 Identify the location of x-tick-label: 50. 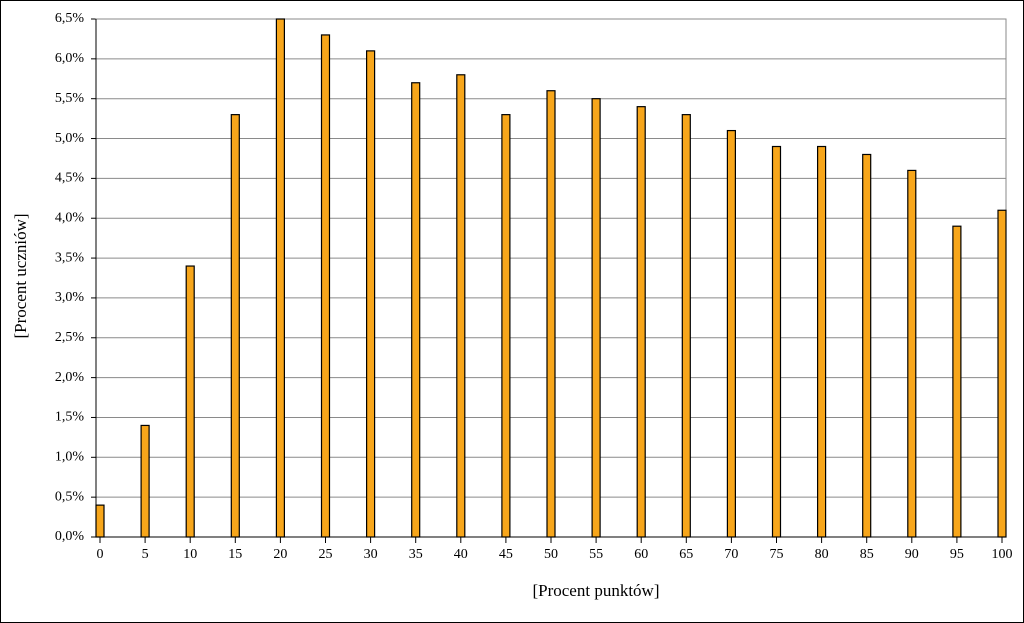
(551, 554).